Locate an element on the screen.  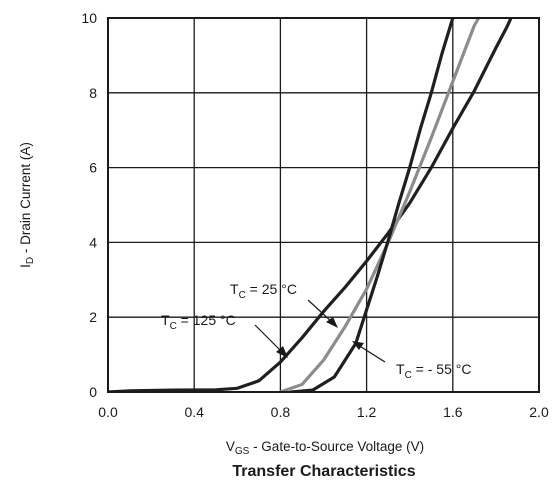
chart-title: Transfer Characteristics is located at coordinates (323, 471).